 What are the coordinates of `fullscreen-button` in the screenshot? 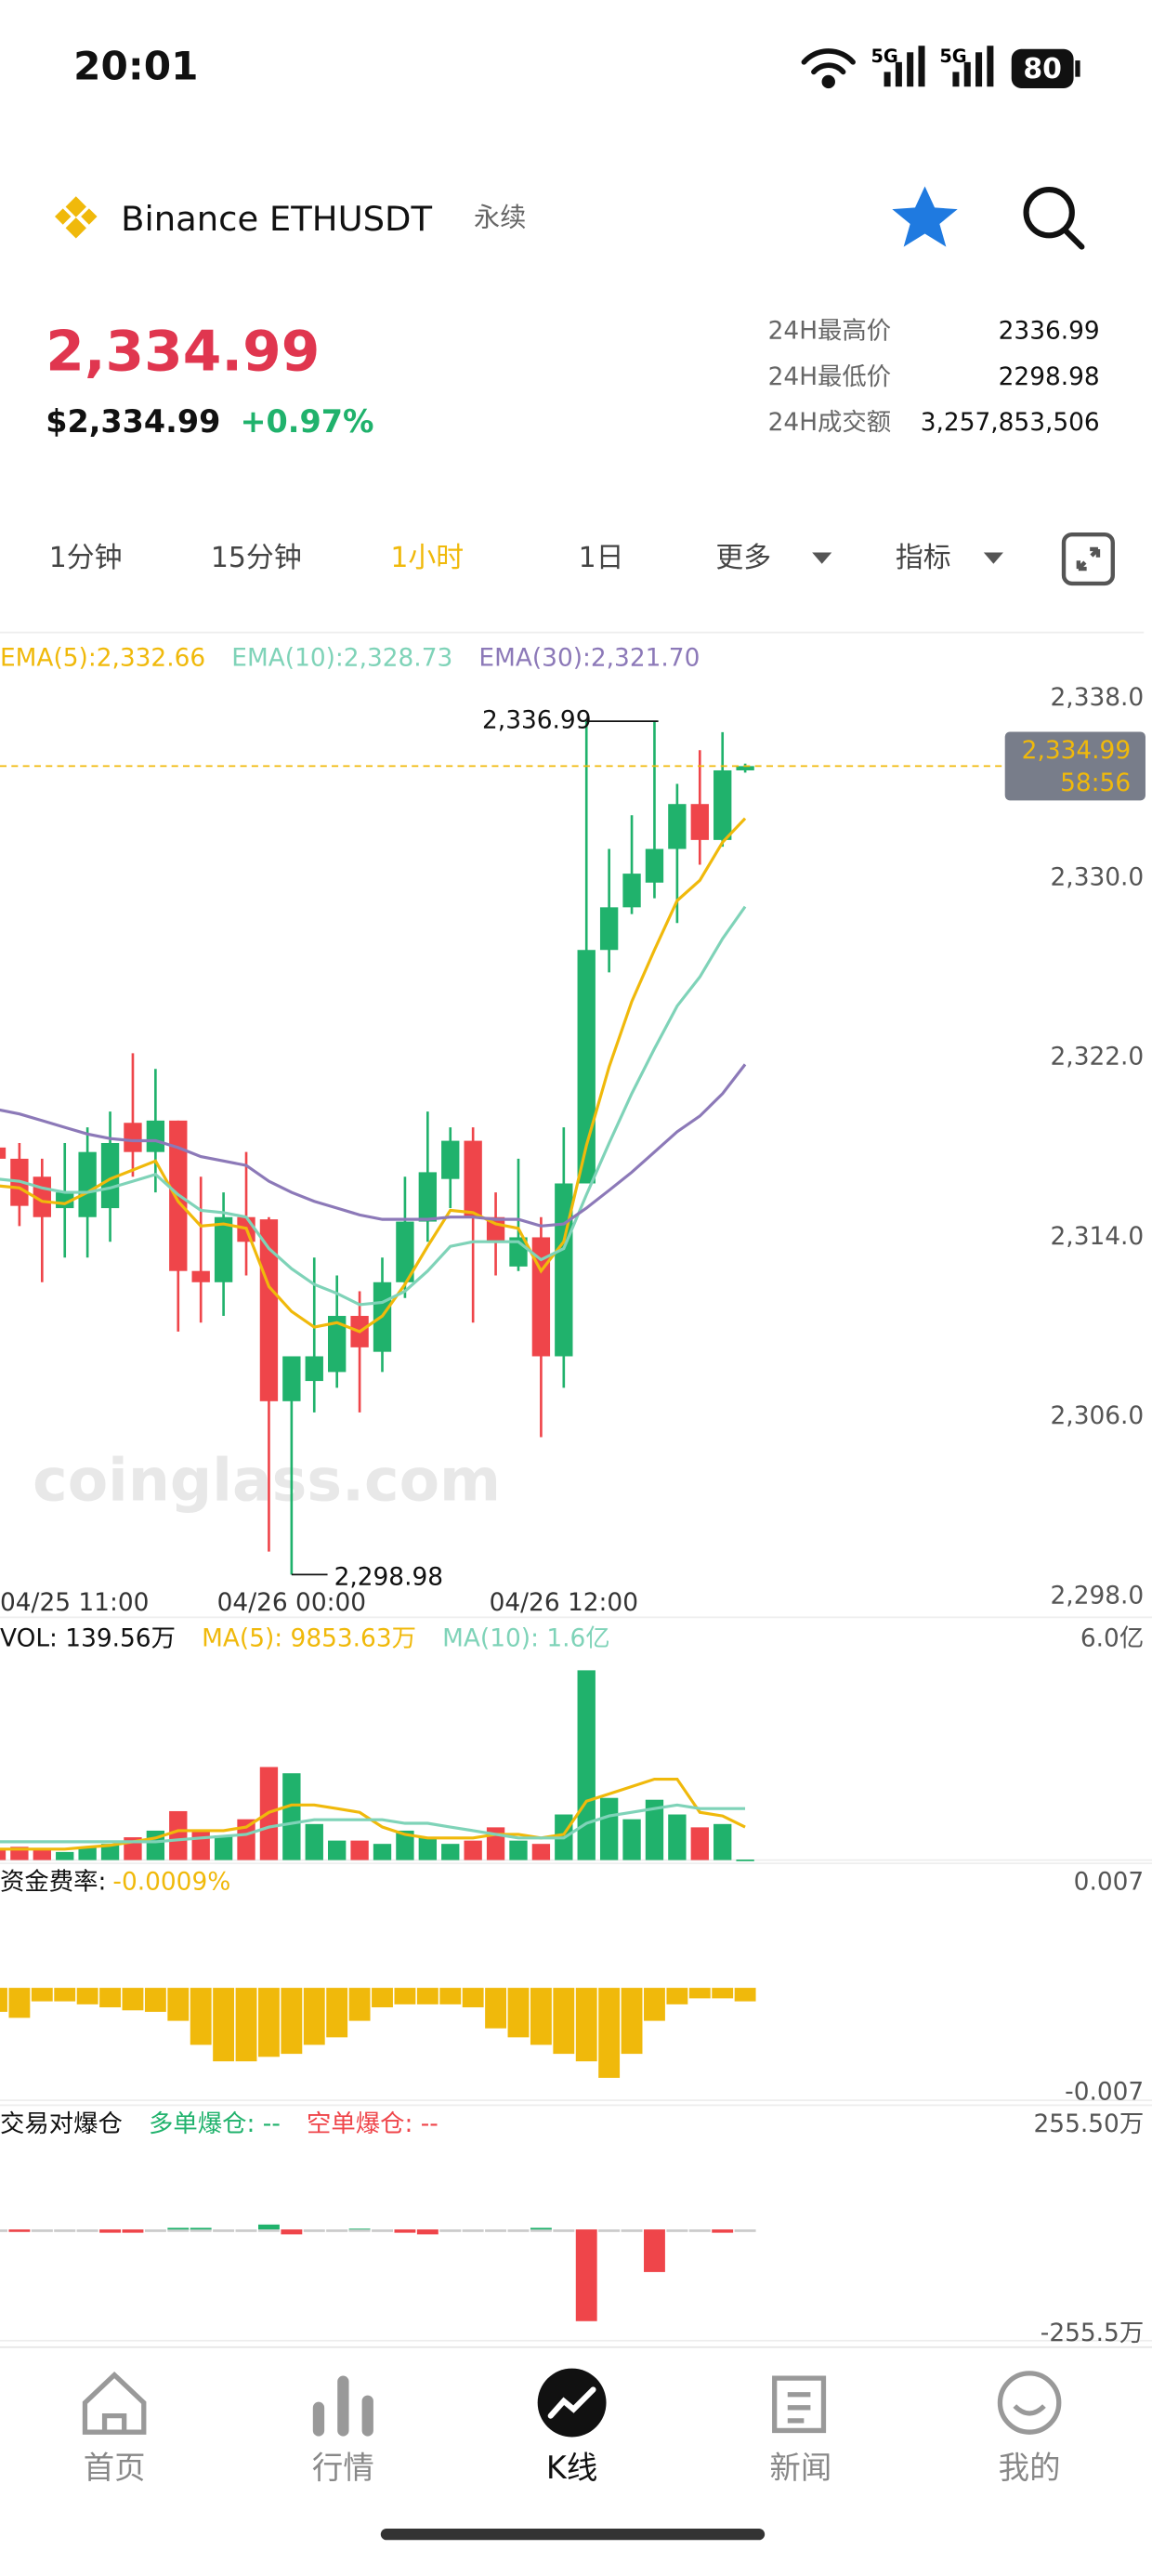 It's located at (1088, 559).